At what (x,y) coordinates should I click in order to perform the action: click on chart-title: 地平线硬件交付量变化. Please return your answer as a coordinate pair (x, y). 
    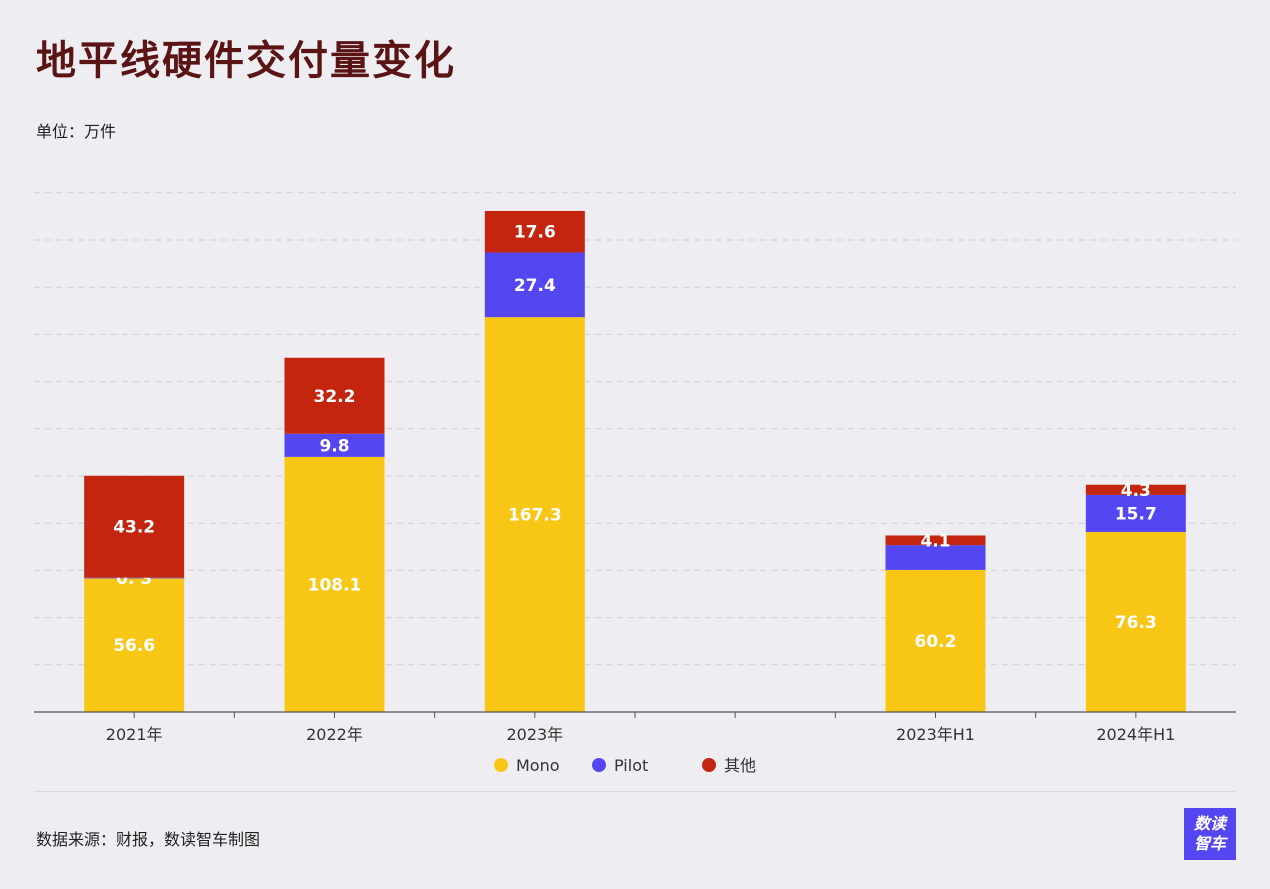
    Looking at the image, I should click on (246, 61).